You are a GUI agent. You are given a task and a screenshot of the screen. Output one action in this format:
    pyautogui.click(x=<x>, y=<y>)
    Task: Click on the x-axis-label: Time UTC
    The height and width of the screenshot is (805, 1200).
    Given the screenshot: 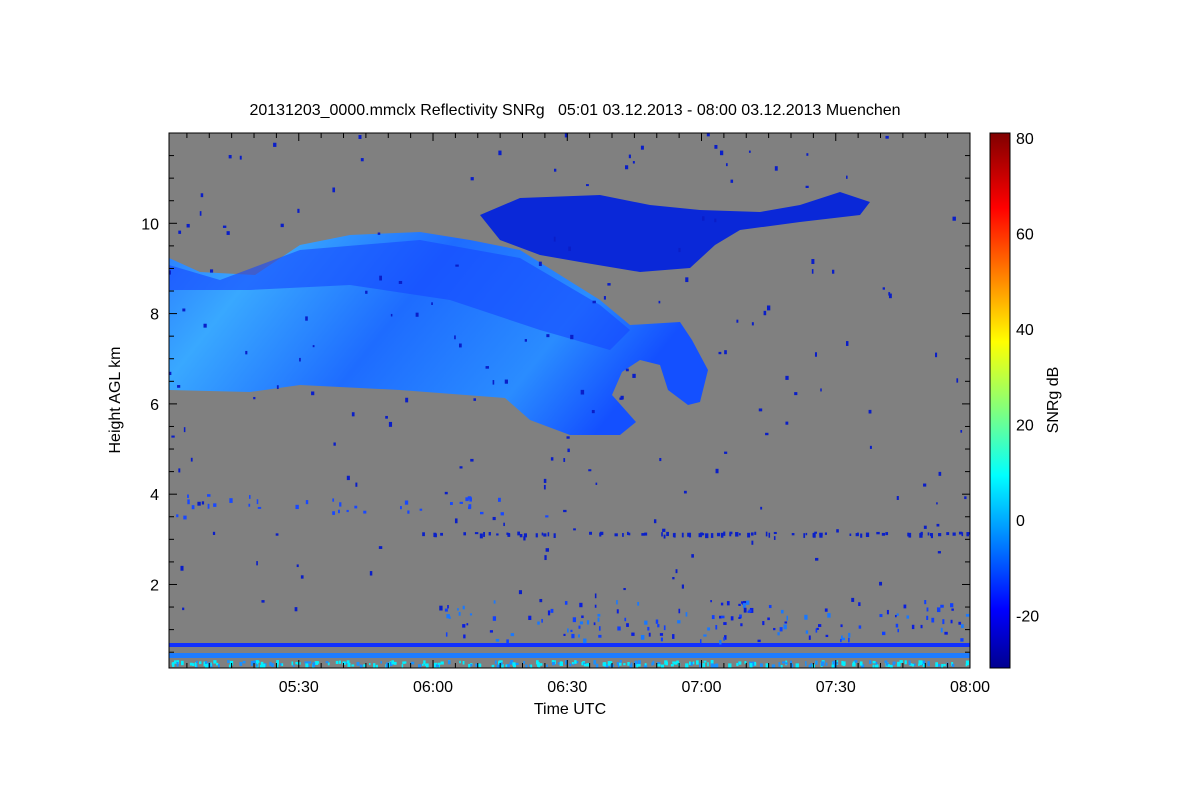 What is the action you would take?
    pyautogui.click(x=570, y=709)
    